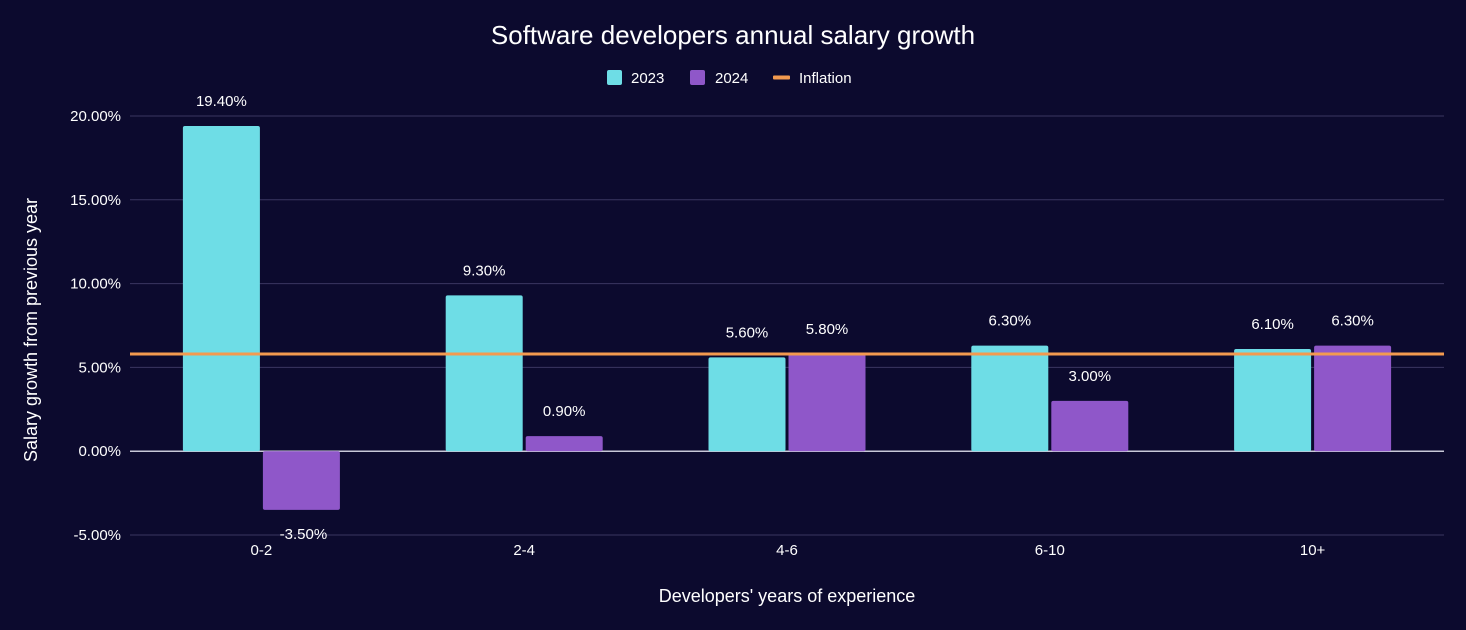  I want to click on data-label-2024-0-2: -3.50%, so click(304, 534).